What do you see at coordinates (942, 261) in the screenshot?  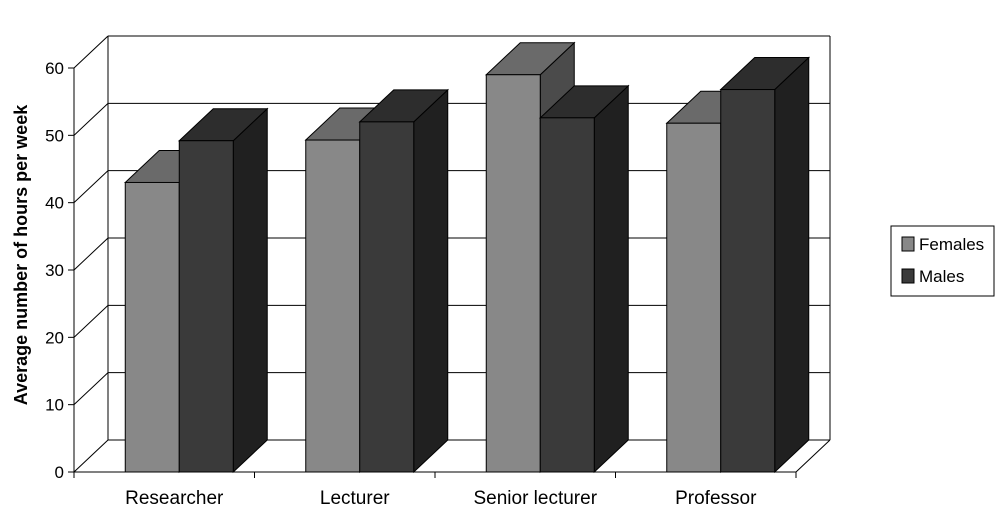 I see `legend: Females Males` at bounding box center [942, 261].